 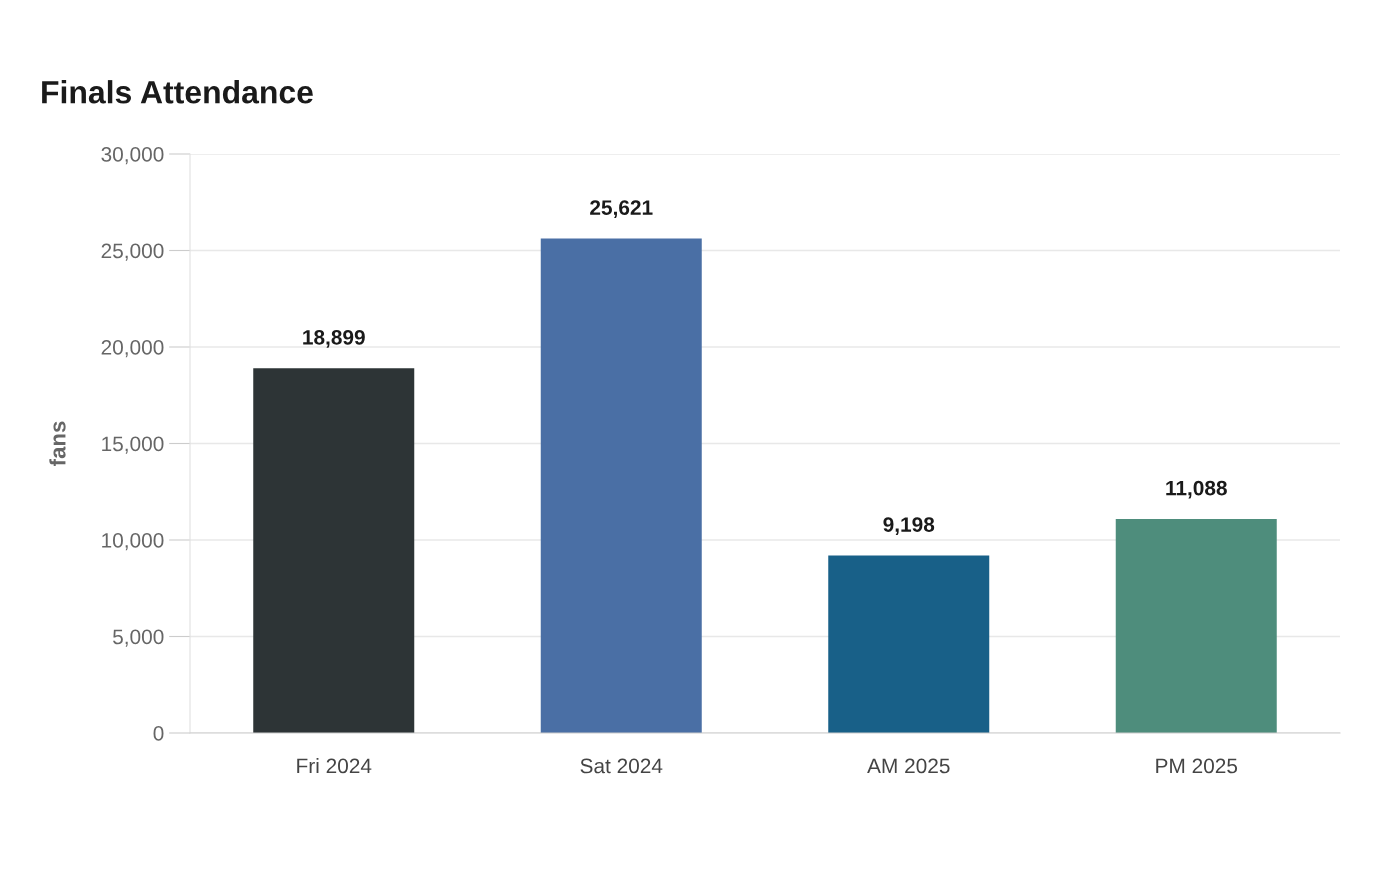 I want to click on y-tick-label: 0, so click(x=158, y=733).